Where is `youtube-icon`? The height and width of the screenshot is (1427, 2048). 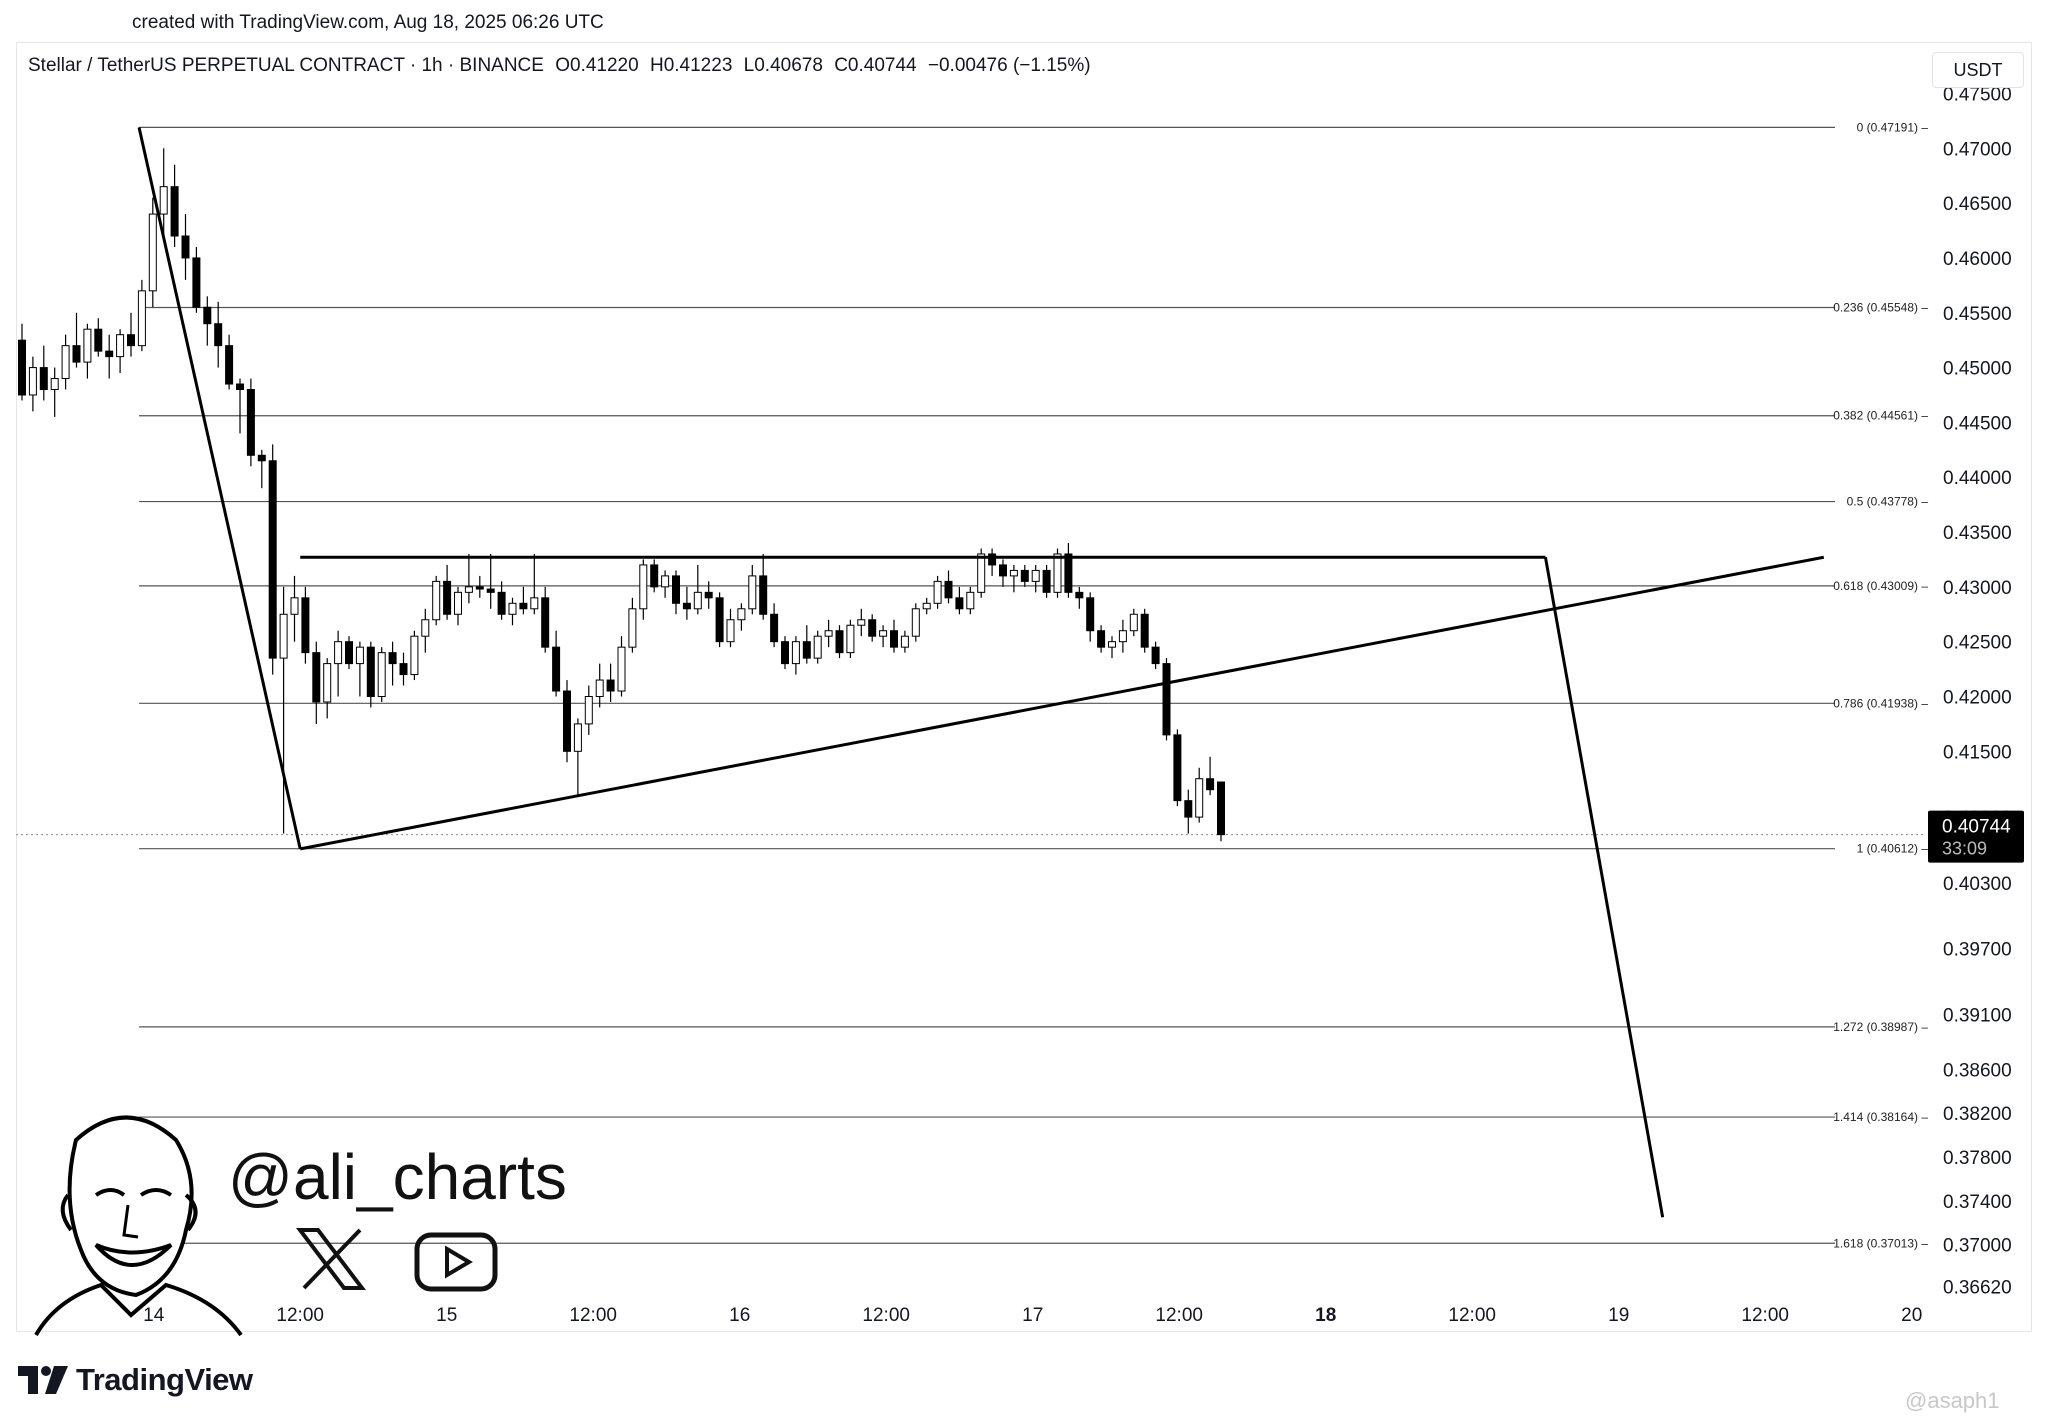
youtube-icon is located at coordinates (456, 1262).